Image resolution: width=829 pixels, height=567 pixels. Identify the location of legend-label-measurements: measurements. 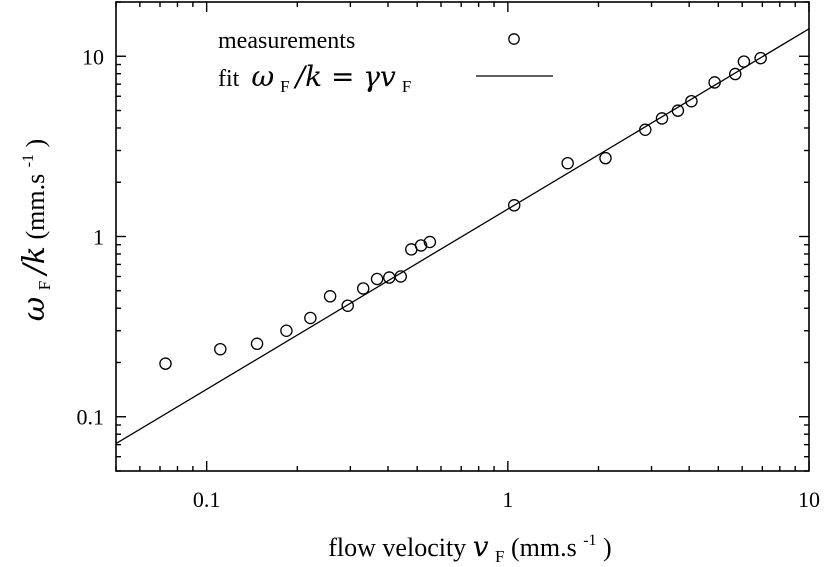
(286, 41).